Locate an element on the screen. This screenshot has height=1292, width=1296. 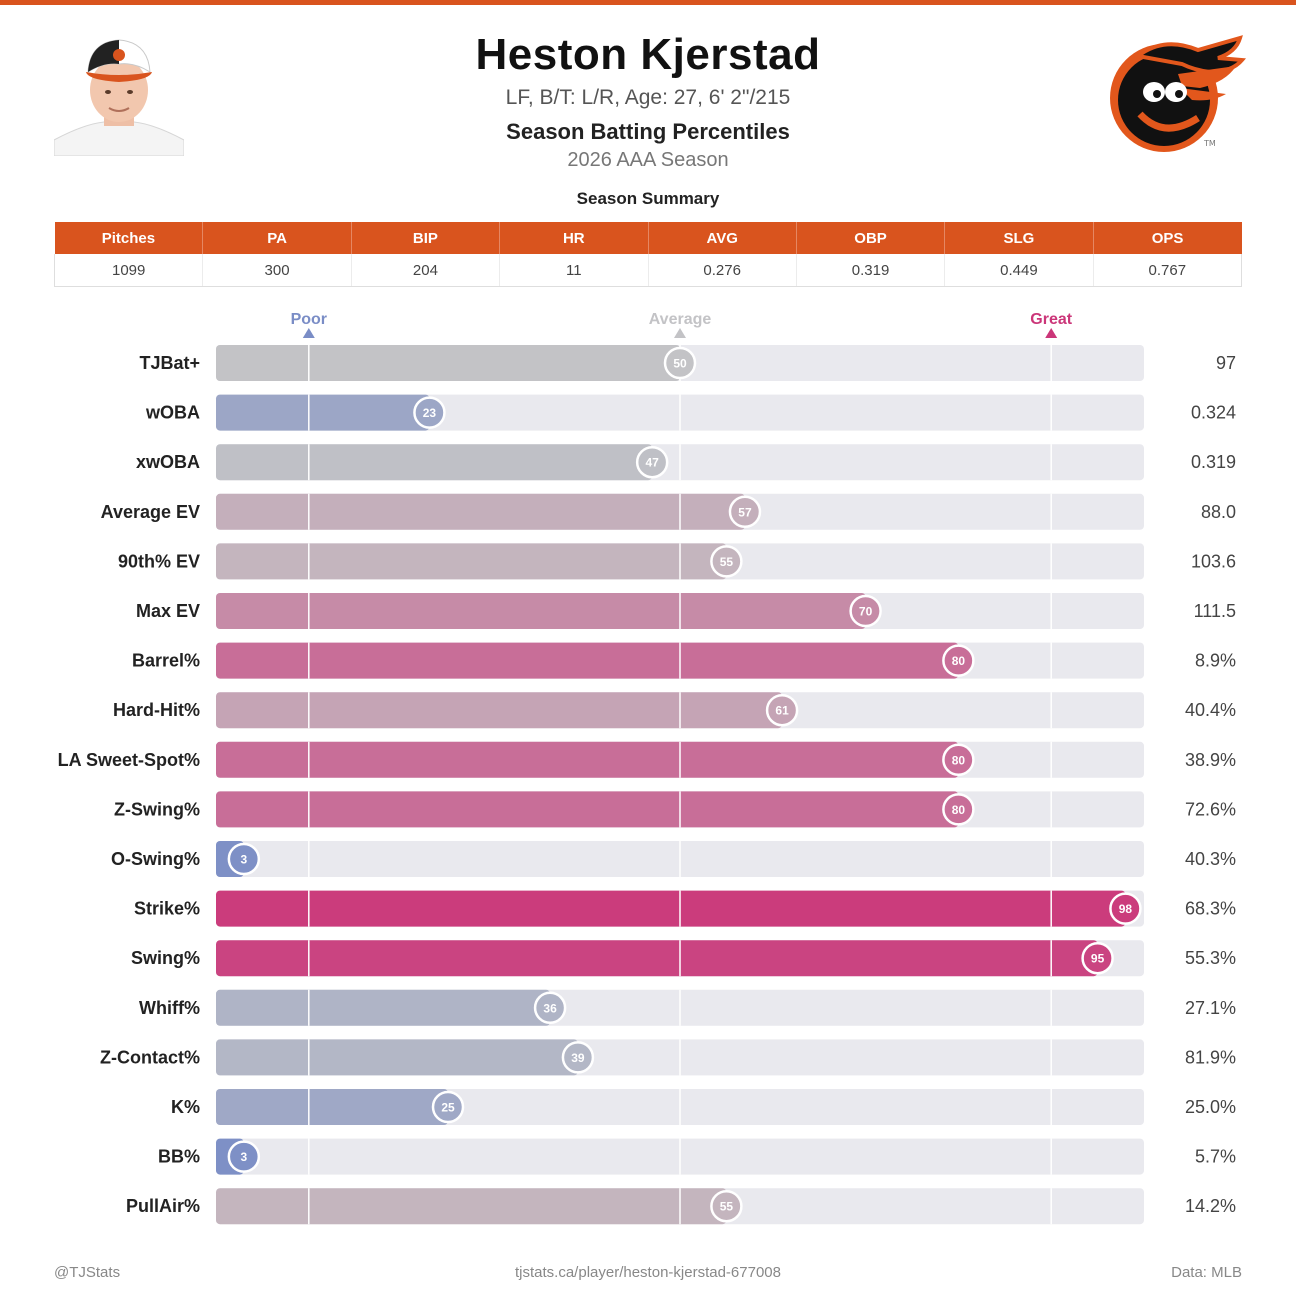
percentile-badge-tjbat is located at coordinates (680, 363).